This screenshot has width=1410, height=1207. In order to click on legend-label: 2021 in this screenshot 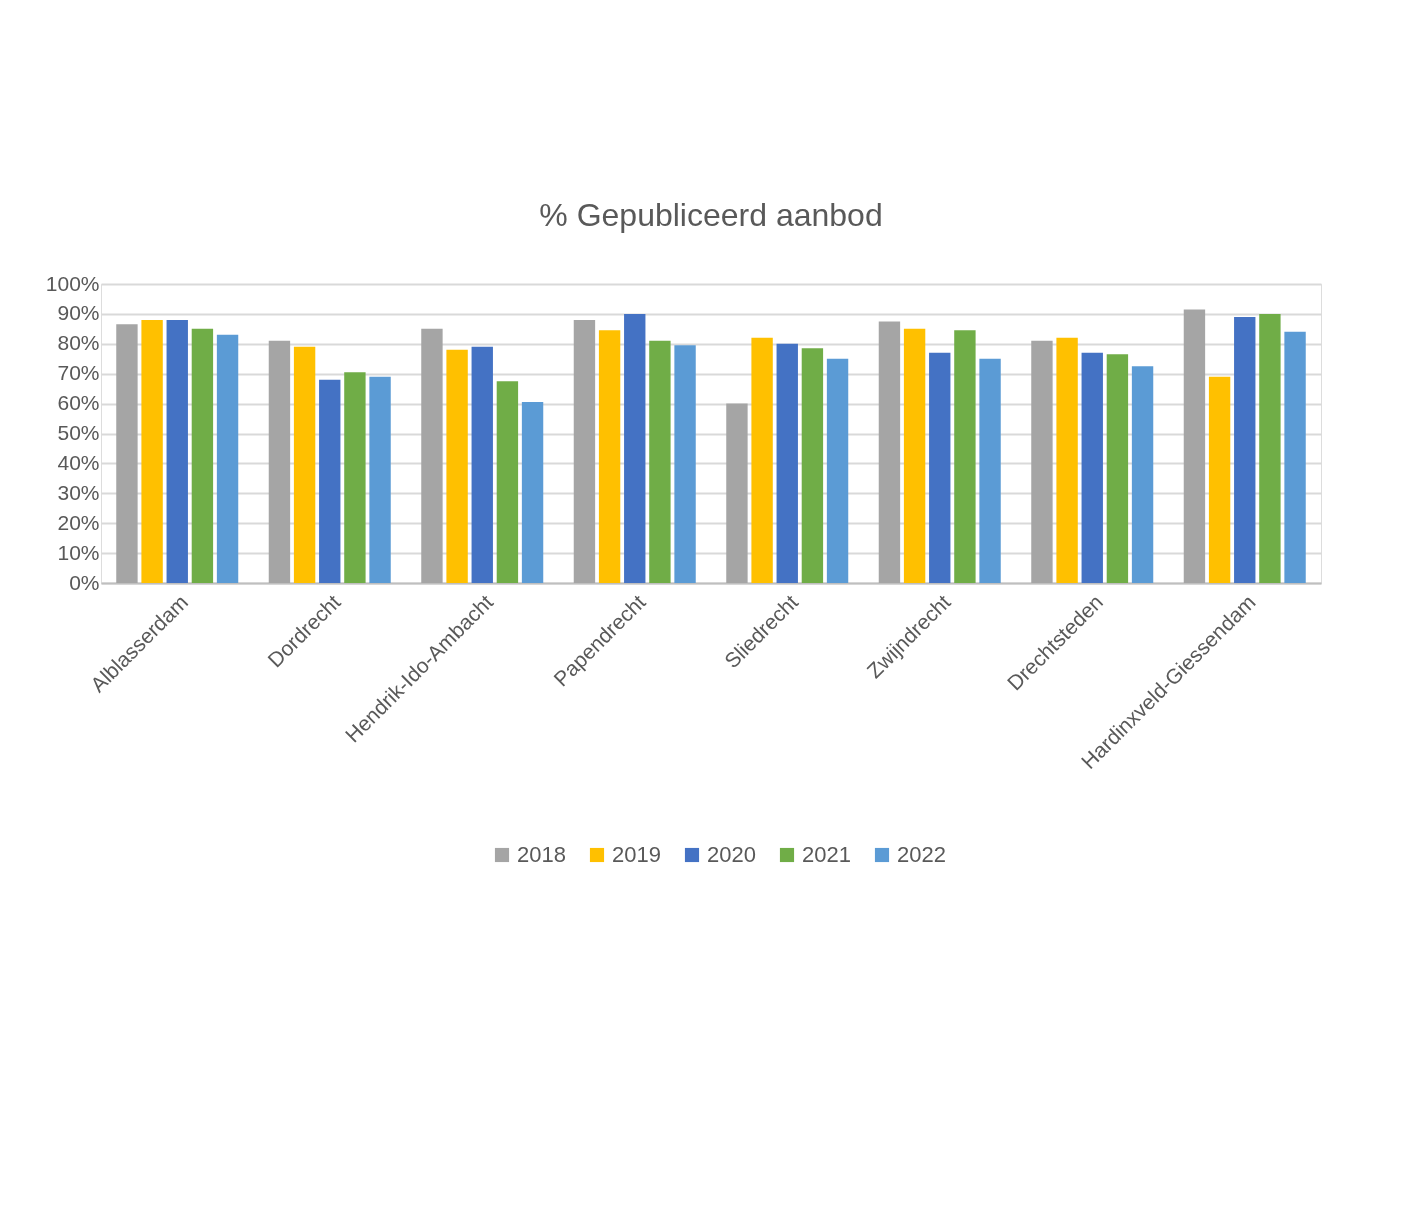, I will do `click(826, 854)`.